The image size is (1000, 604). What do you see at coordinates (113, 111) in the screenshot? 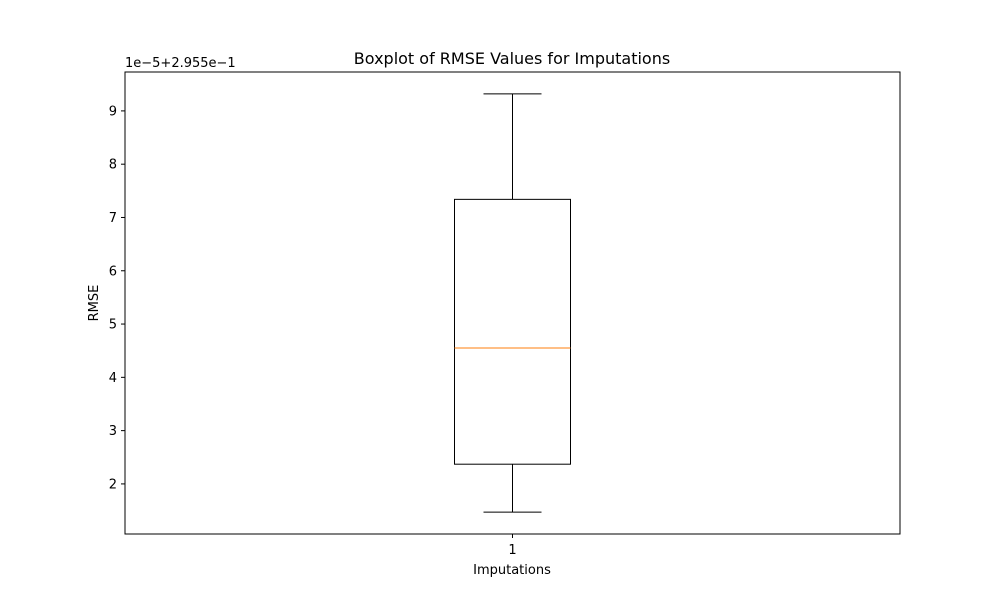
I see `y-tick-label: 9` at bounding box center [113, 111].